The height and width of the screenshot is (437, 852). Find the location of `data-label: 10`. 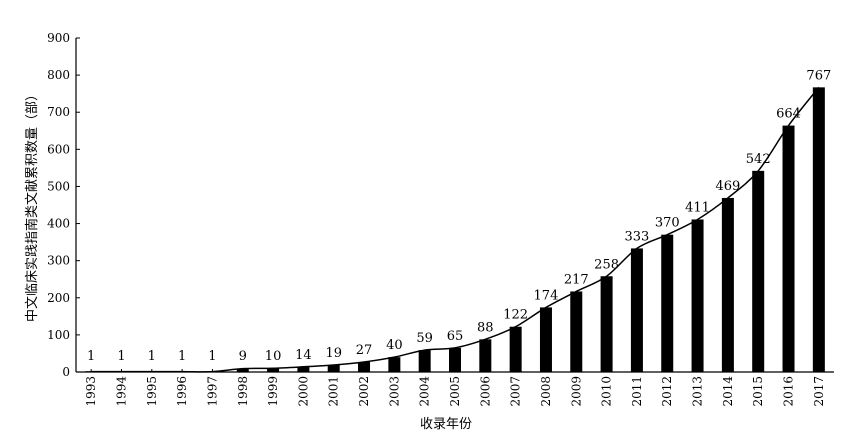

data-label: 10 is located at coordinates (273, 356).